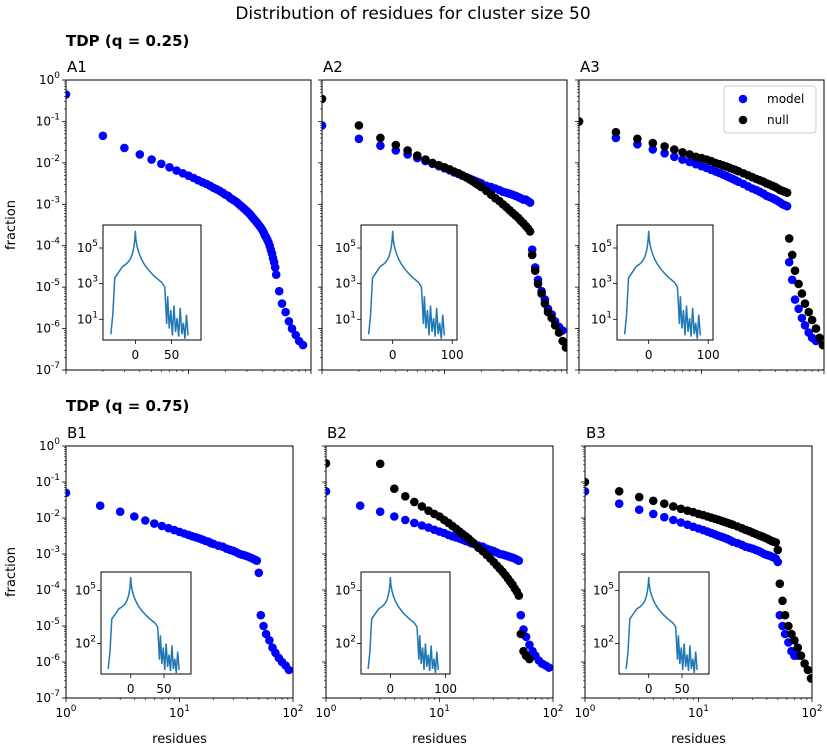 This screenshot has width=827, height=751. Describe the element at coordinates (127, 41) in the screenshot. I see `group-title-q025: TDP (q = 0.25)` at that location.